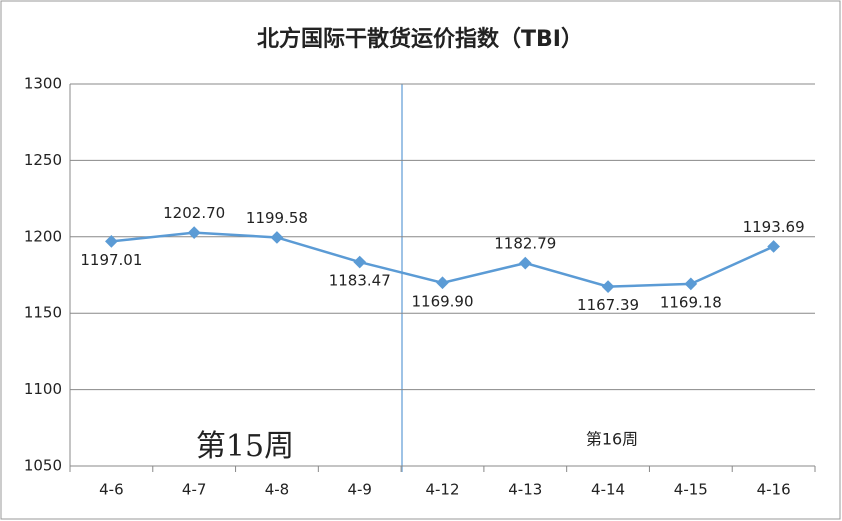 This screenshot has width=842, height=521. What do you see at coordinates (691, 302) in the screenshot?
I see `data-label: 1169.18` at bounding box center [691, 302].